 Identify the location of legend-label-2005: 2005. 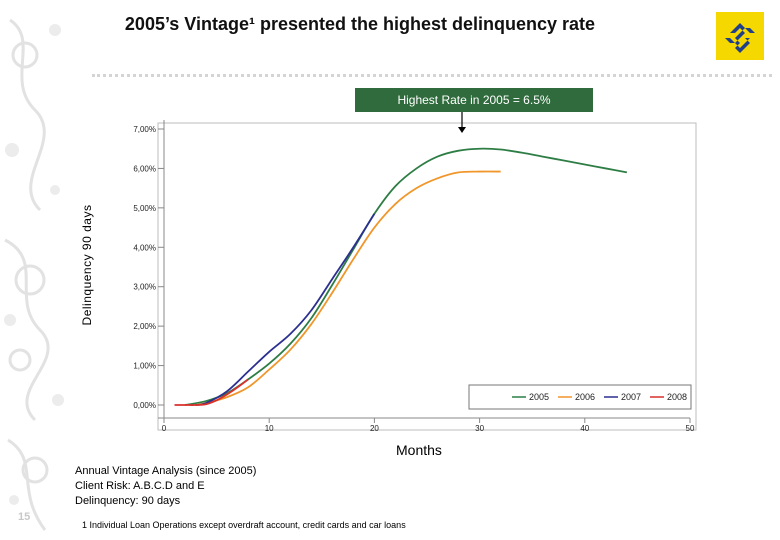
(539, 397).